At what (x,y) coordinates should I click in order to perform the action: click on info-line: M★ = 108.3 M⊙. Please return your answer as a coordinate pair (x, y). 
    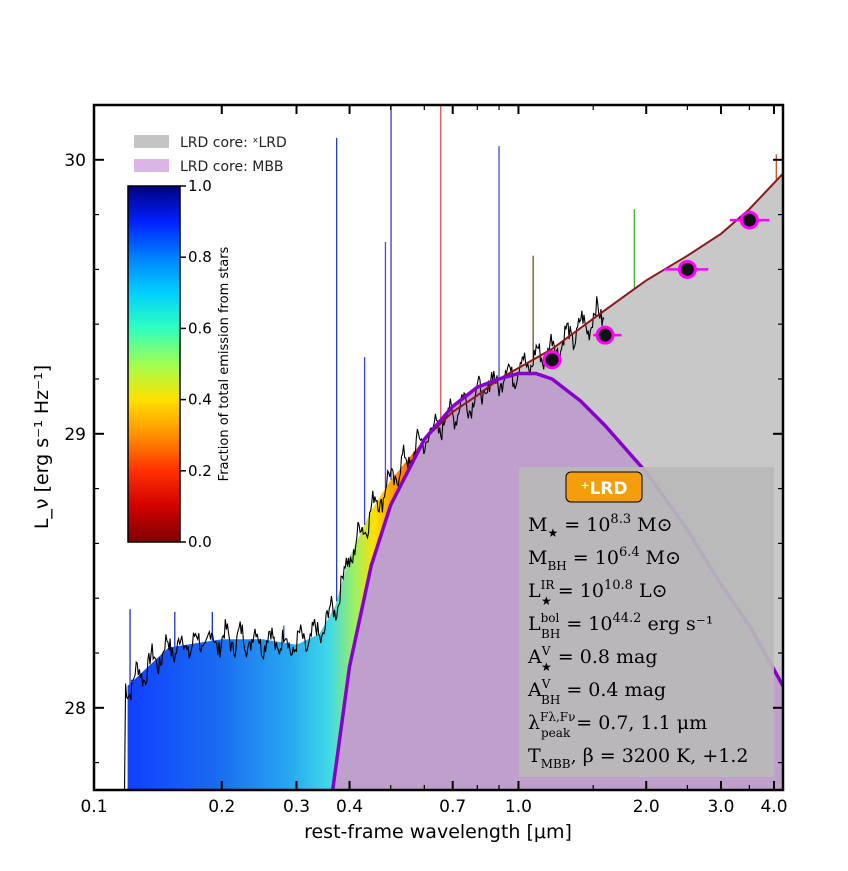
    Looking at the image, I should click on (600, 526).